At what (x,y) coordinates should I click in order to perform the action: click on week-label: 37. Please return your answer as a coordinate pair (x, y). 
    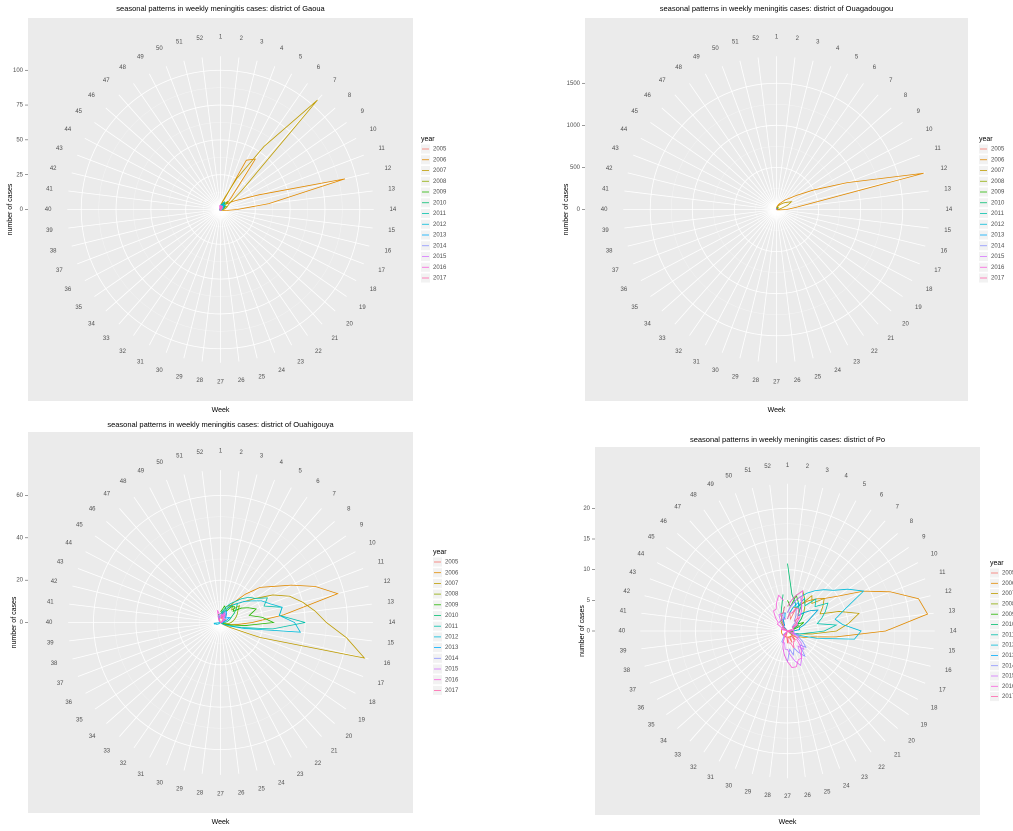
    Looking at the image, I should click on (60, 684).